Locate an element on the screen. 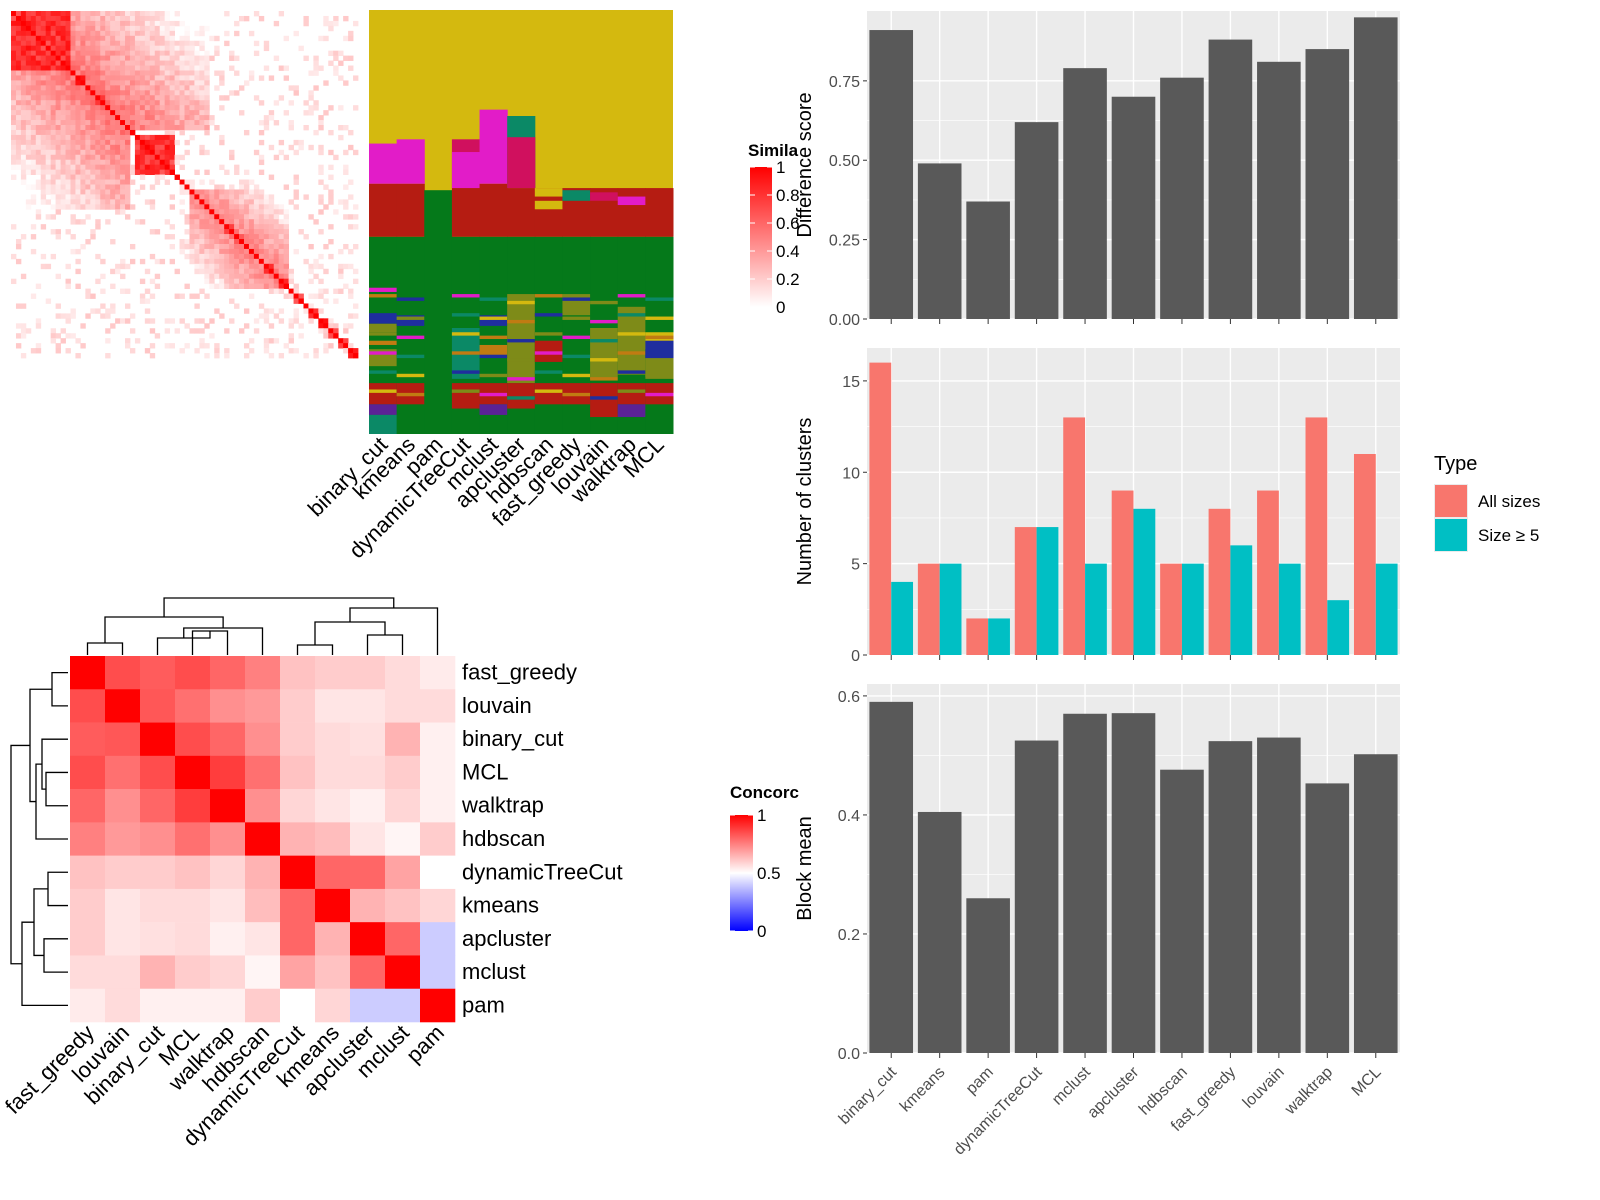 The height and width of the screenshot is (1200, 1600). y-axis-title: Number of clusters is located at coordinates (805, 502).